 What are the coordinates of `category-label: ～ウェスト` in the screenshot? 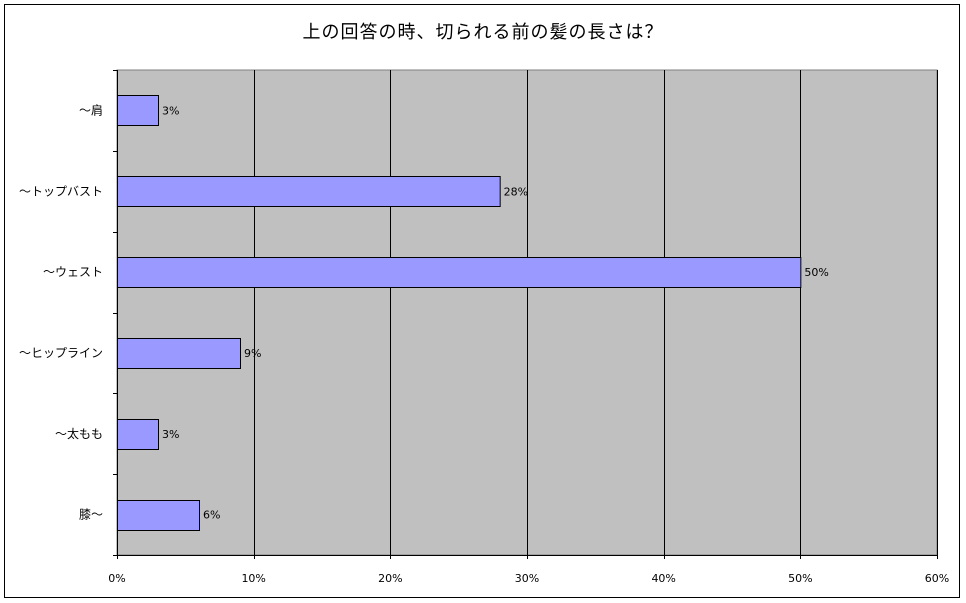 It's located at (73, 272).